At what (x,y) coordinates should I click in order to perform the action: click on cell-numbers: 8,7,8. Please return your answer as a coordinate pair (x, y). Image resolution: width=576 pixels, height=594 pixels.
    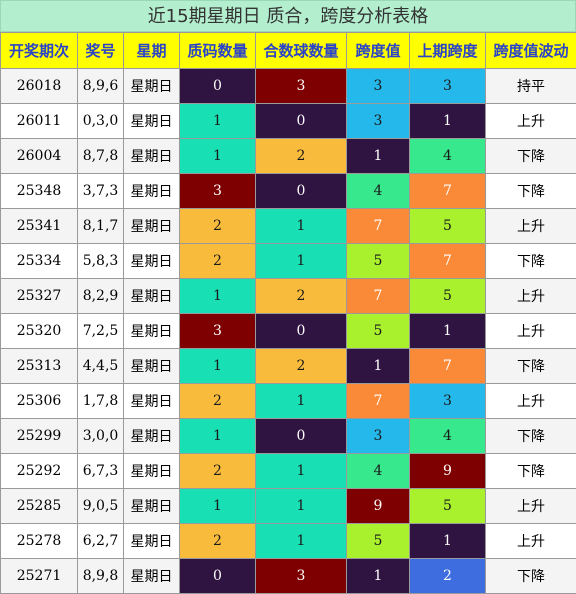
    Looking at the image, I should click on (101, 156).